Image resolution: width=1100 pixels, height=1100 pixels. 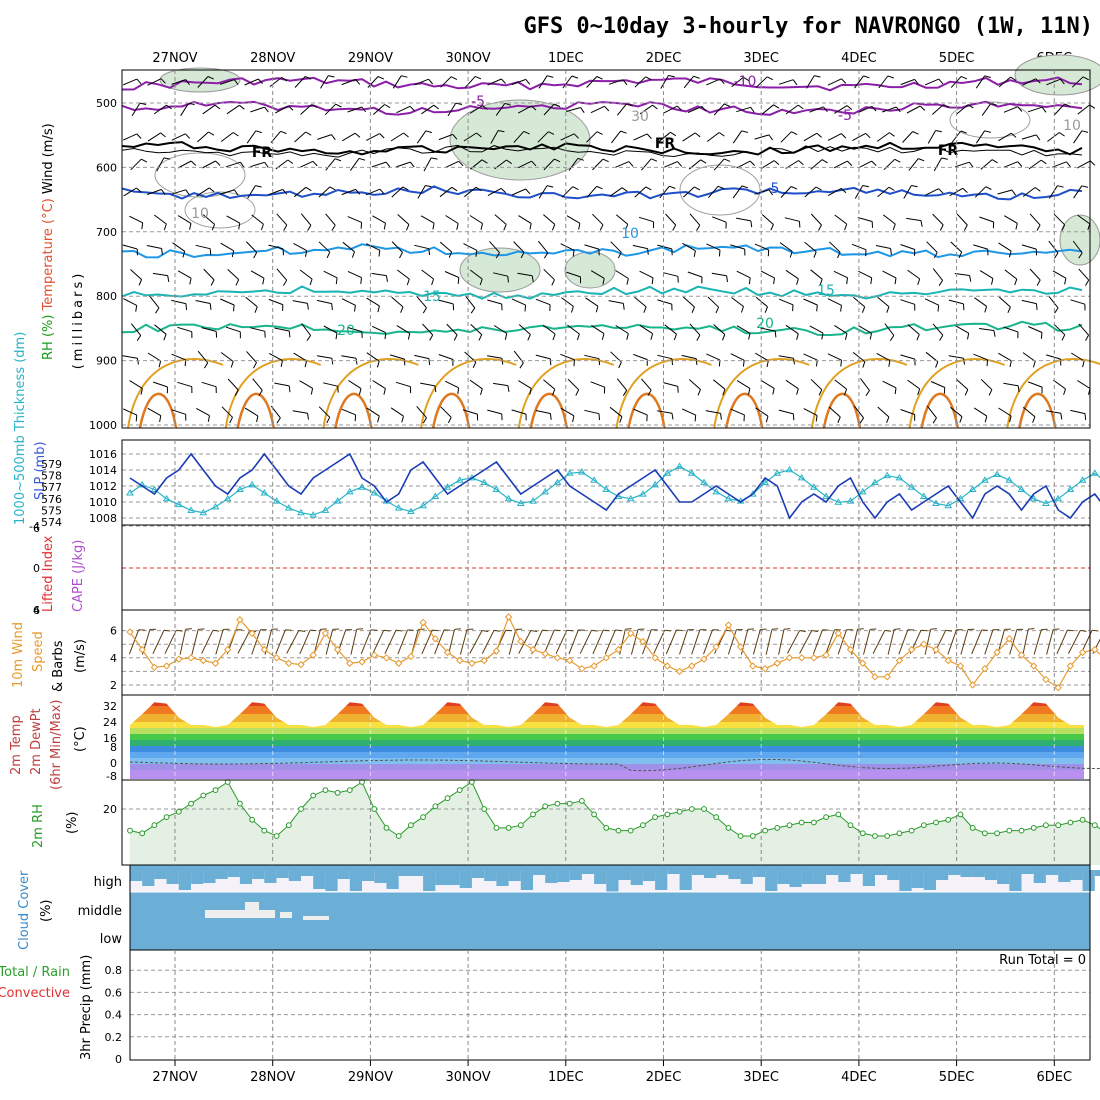 I want to click on contour-label: 10, so click(x=630, y=234).